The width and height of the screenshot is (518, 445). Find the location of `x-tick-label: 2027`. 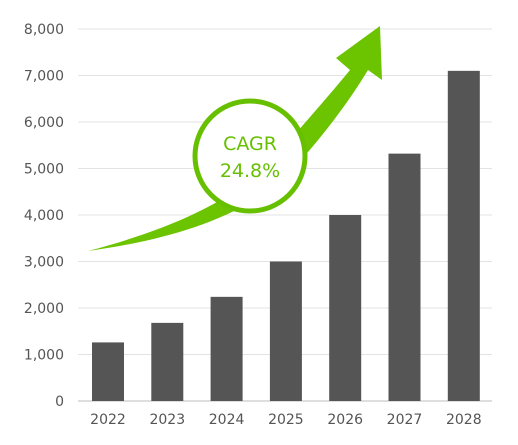

x-tick-label: 2027 is located at coordinates (405, 420).